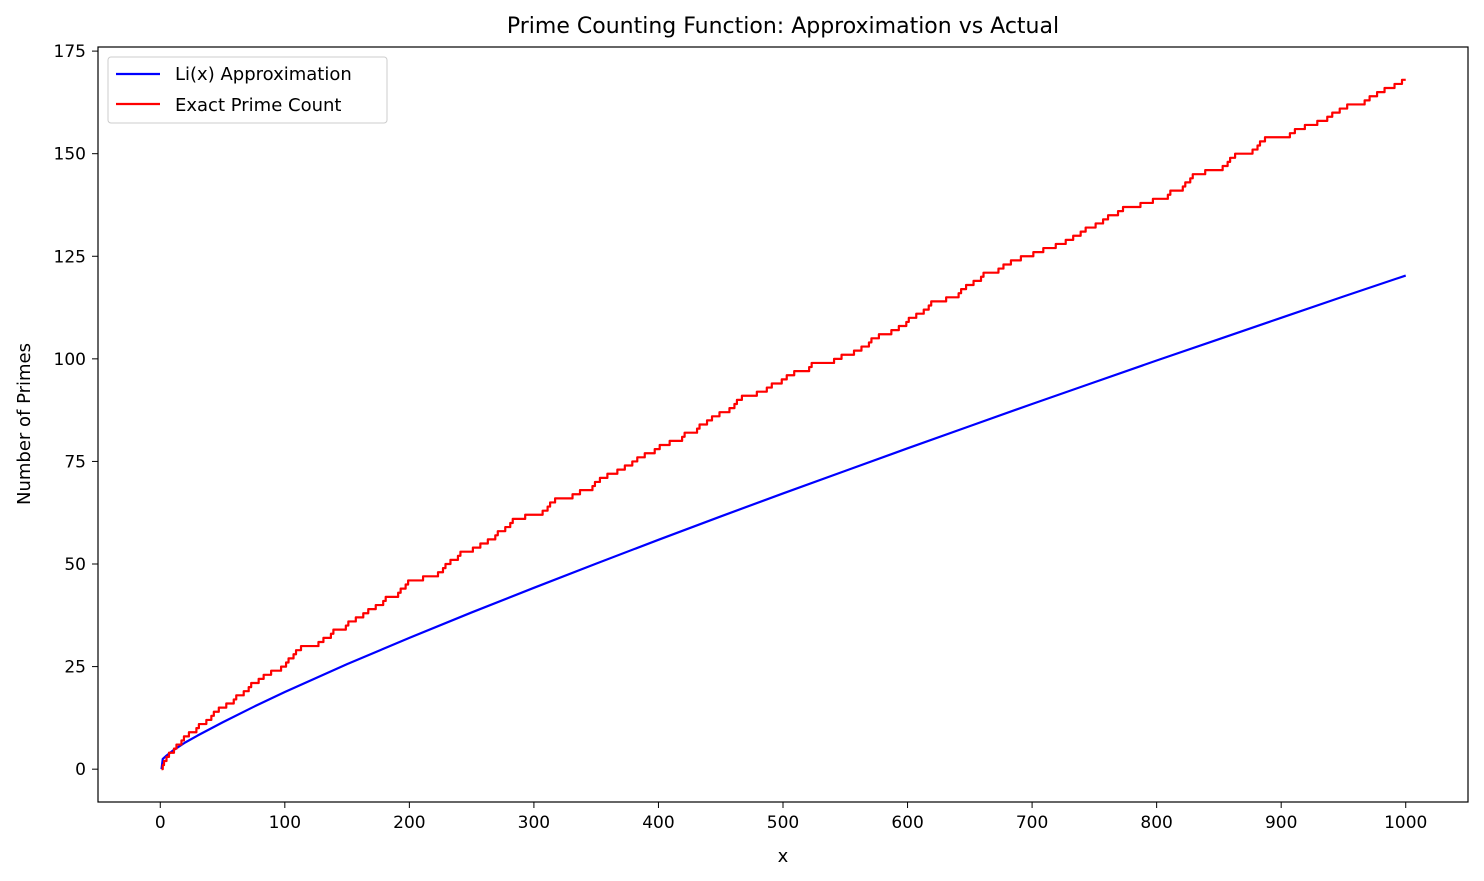 This screenshot has height=881, width=1484. What do you see at coordinates (783, 823) in the screenshot?
I see `x-tick-label: 500` at bounding box center [783, 823].